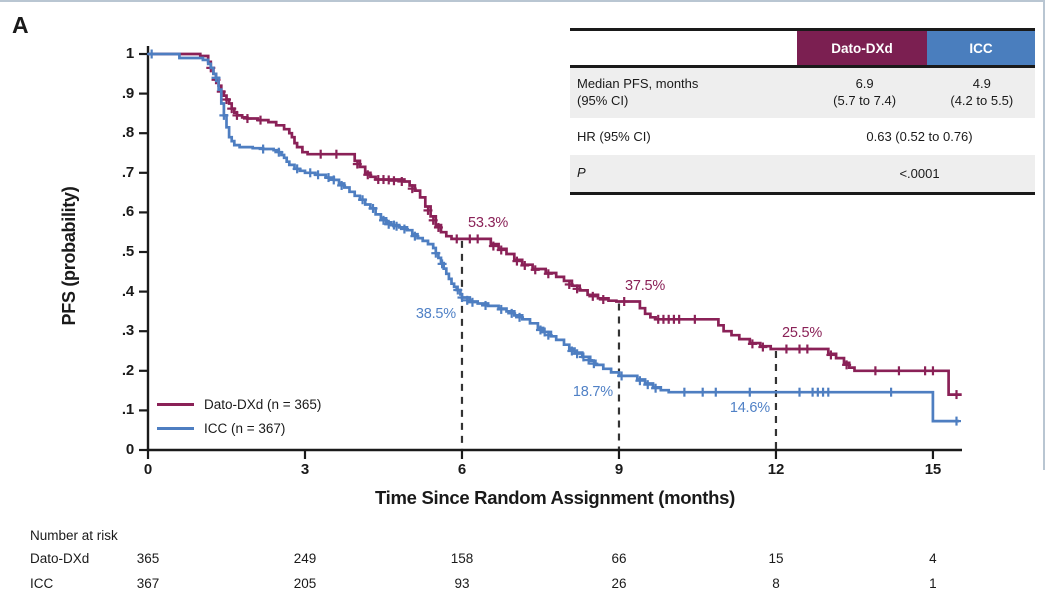 The width and height of the screenshot is (1045, 608). Describe the element at coordinates (175, 404) in the screenshot. I see `dato-line-swatch` at that location.